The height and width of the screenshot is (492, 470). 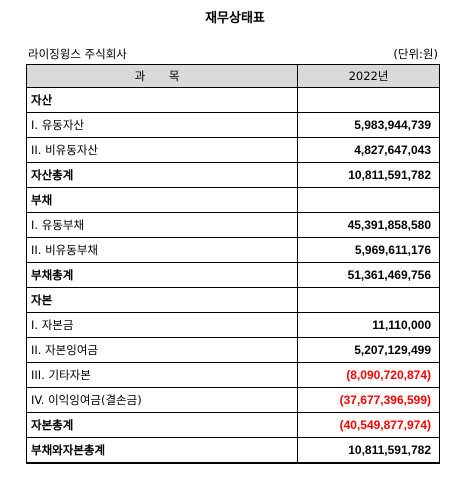 I want to click on table-row: 부채와자본총계 10,811,591,782, so click(x=233, y=450).